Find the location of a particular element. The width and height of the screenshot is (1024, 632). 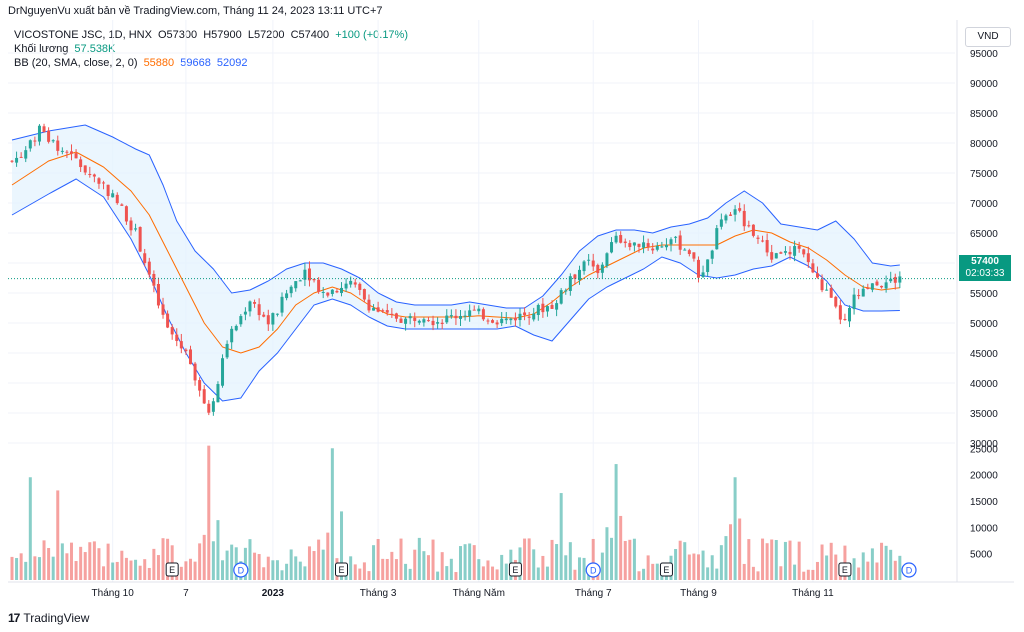

price-axis-label: 65000 is located at coordinates (984, 234).